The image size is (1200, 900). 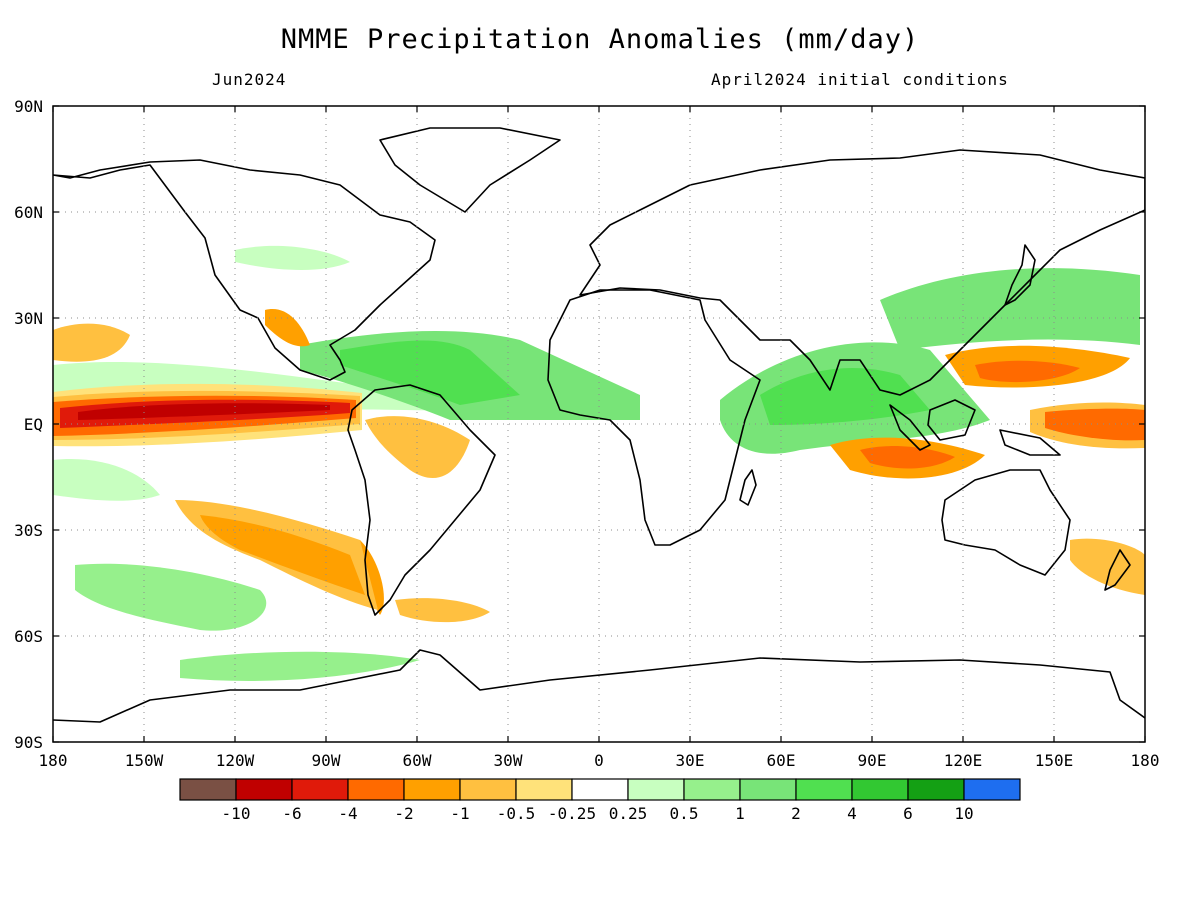 What do you see at coordinates (403, 813) in the screenshot?
I see `colorbar-label: -2` at bounding box center [403, 813].